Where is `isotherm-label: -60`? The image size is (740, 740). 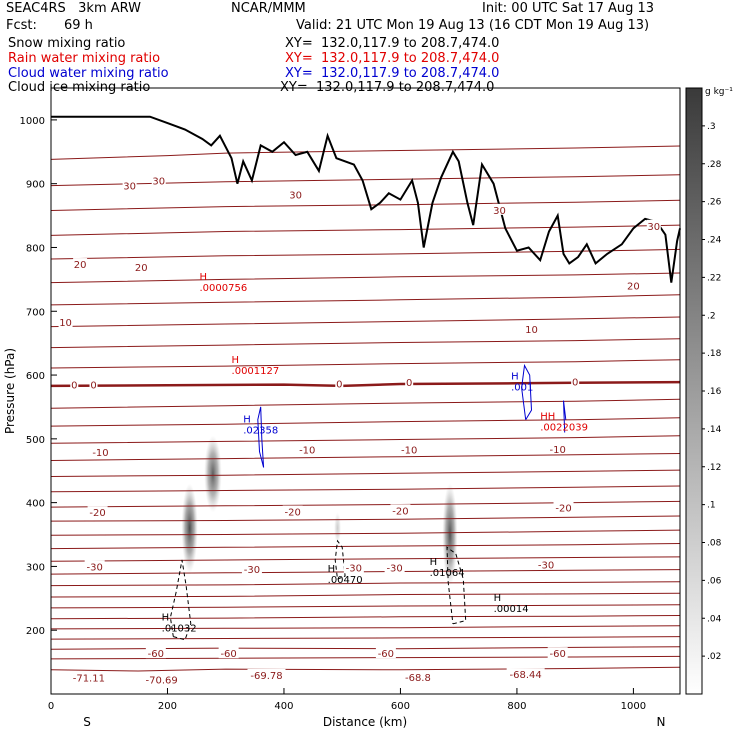 isotherm-label: -60 is located at coordinates (228, 654).